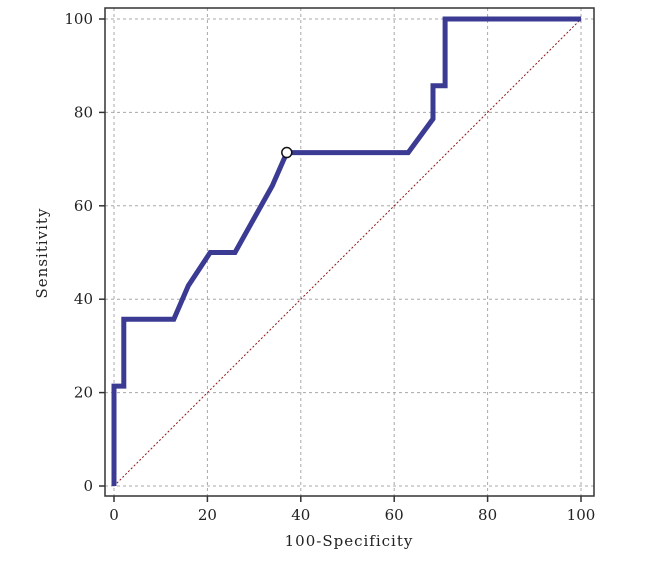  I want to click on x-tick-label: 80, so click(487, 515).